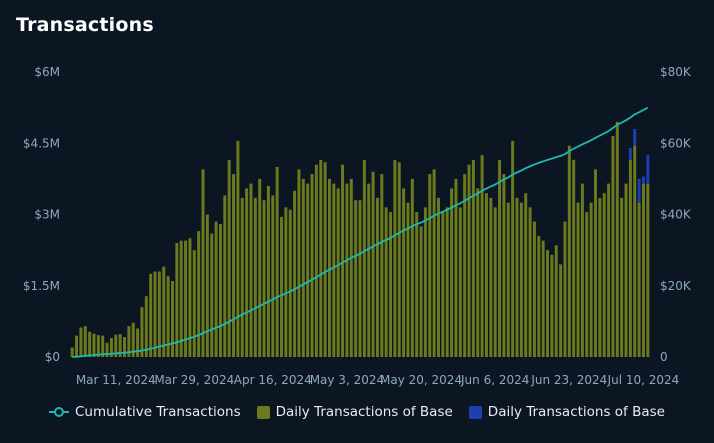 The width and height of the screenshot is (714, 443). Describe the element at coordinates (41, 143) in the screenshot. I see `y-left-tick-label: $4.5M` at that location.